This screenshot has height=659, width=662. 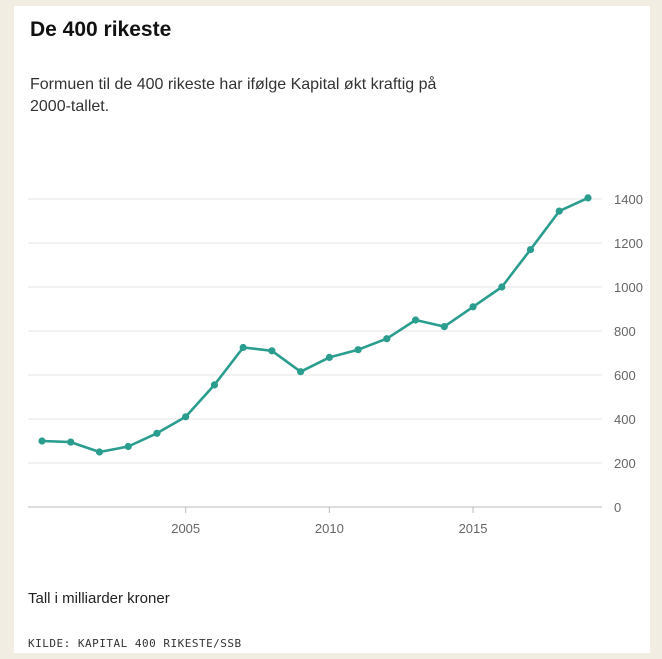 I want to click on data-point-2002, so click(x=99, y=452).